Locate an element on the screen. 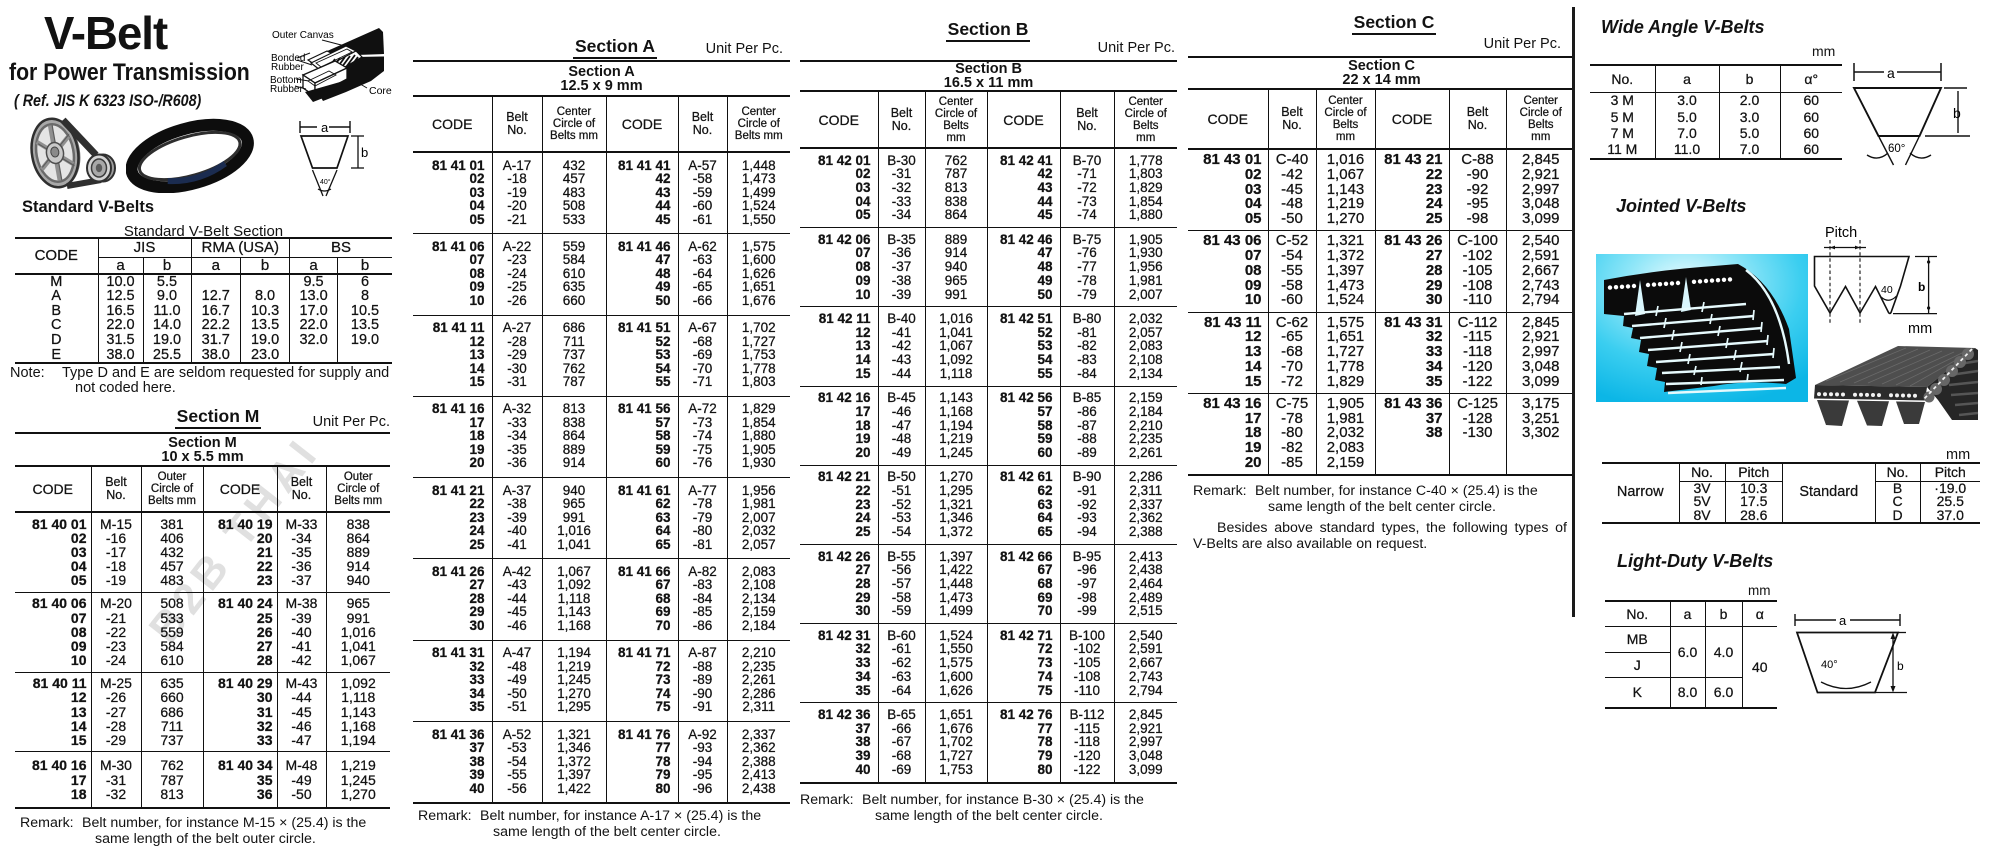 This screenshot has height=858, width=2004. svg-text: Outer Canvas is located at coordinates (303, 35).